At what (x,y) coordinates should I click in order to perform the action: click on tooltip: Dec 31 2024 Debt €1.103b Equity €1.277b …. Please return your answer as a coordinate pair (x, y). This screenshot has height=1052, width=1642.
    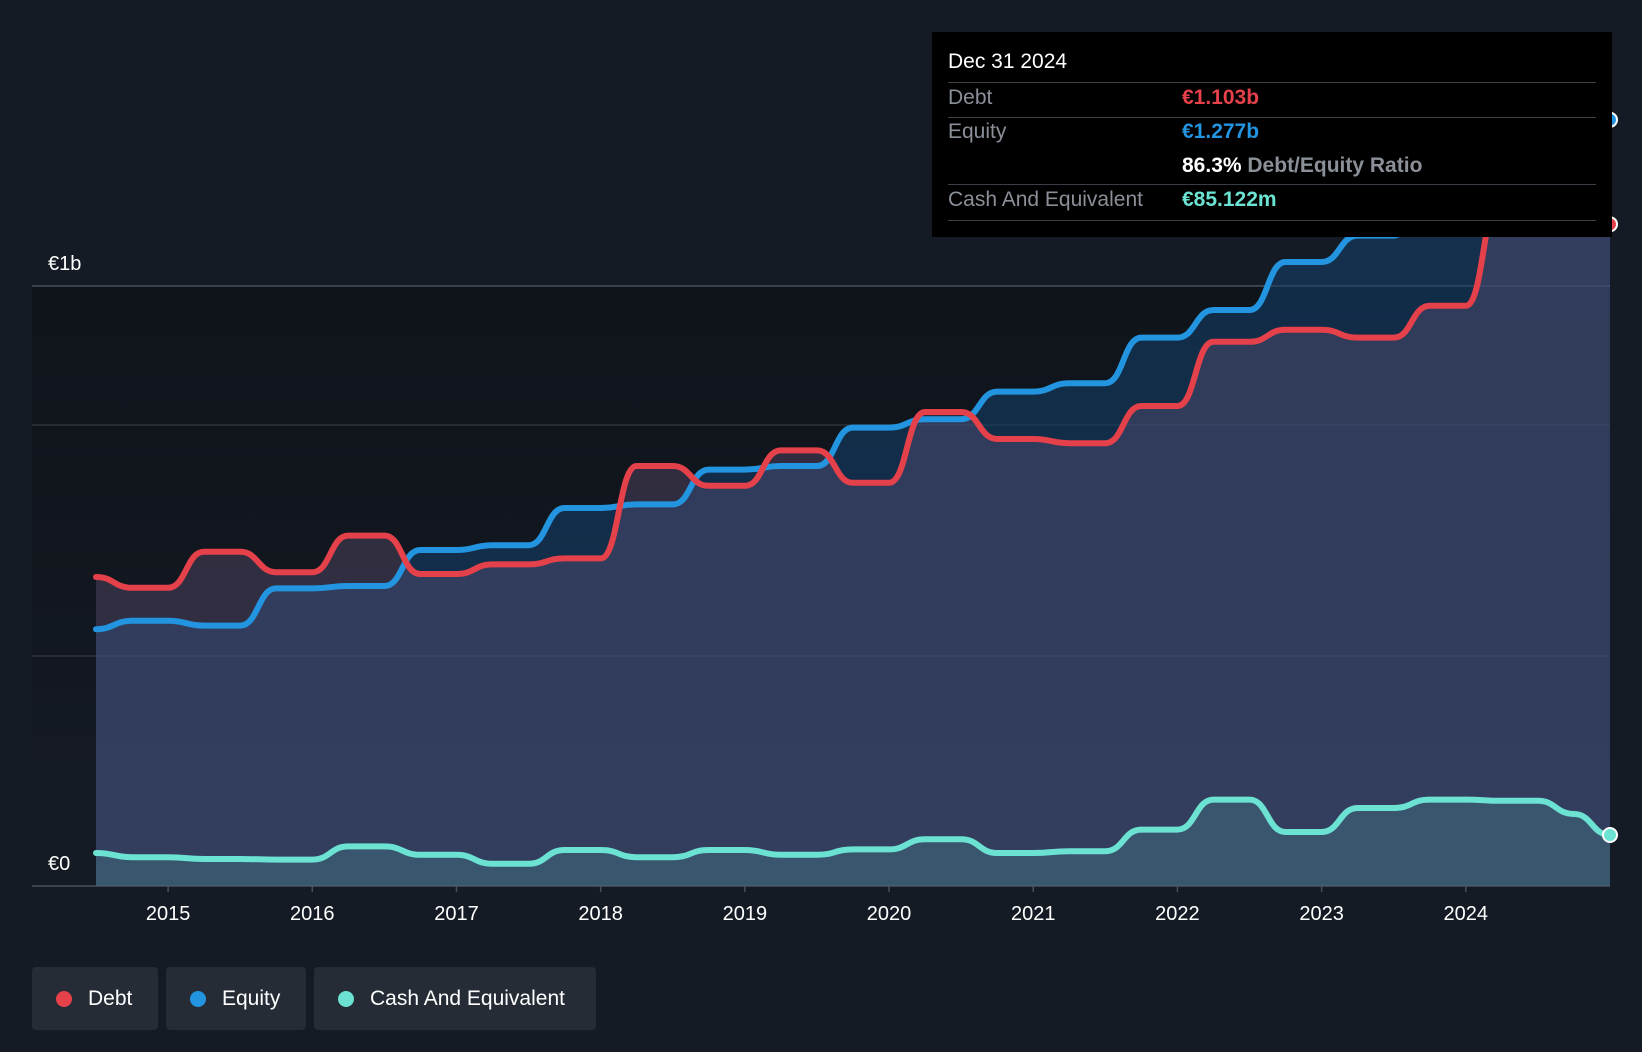
    Looking at the image, I should click on (1272, 134).